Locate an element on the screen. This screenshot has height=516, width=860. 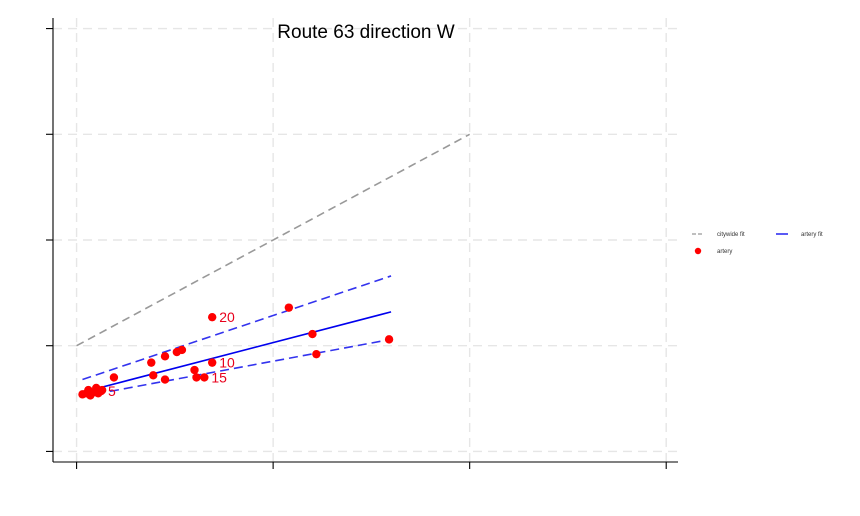
chart-title: Route 63 direction W is located at coordinates (365, 32).